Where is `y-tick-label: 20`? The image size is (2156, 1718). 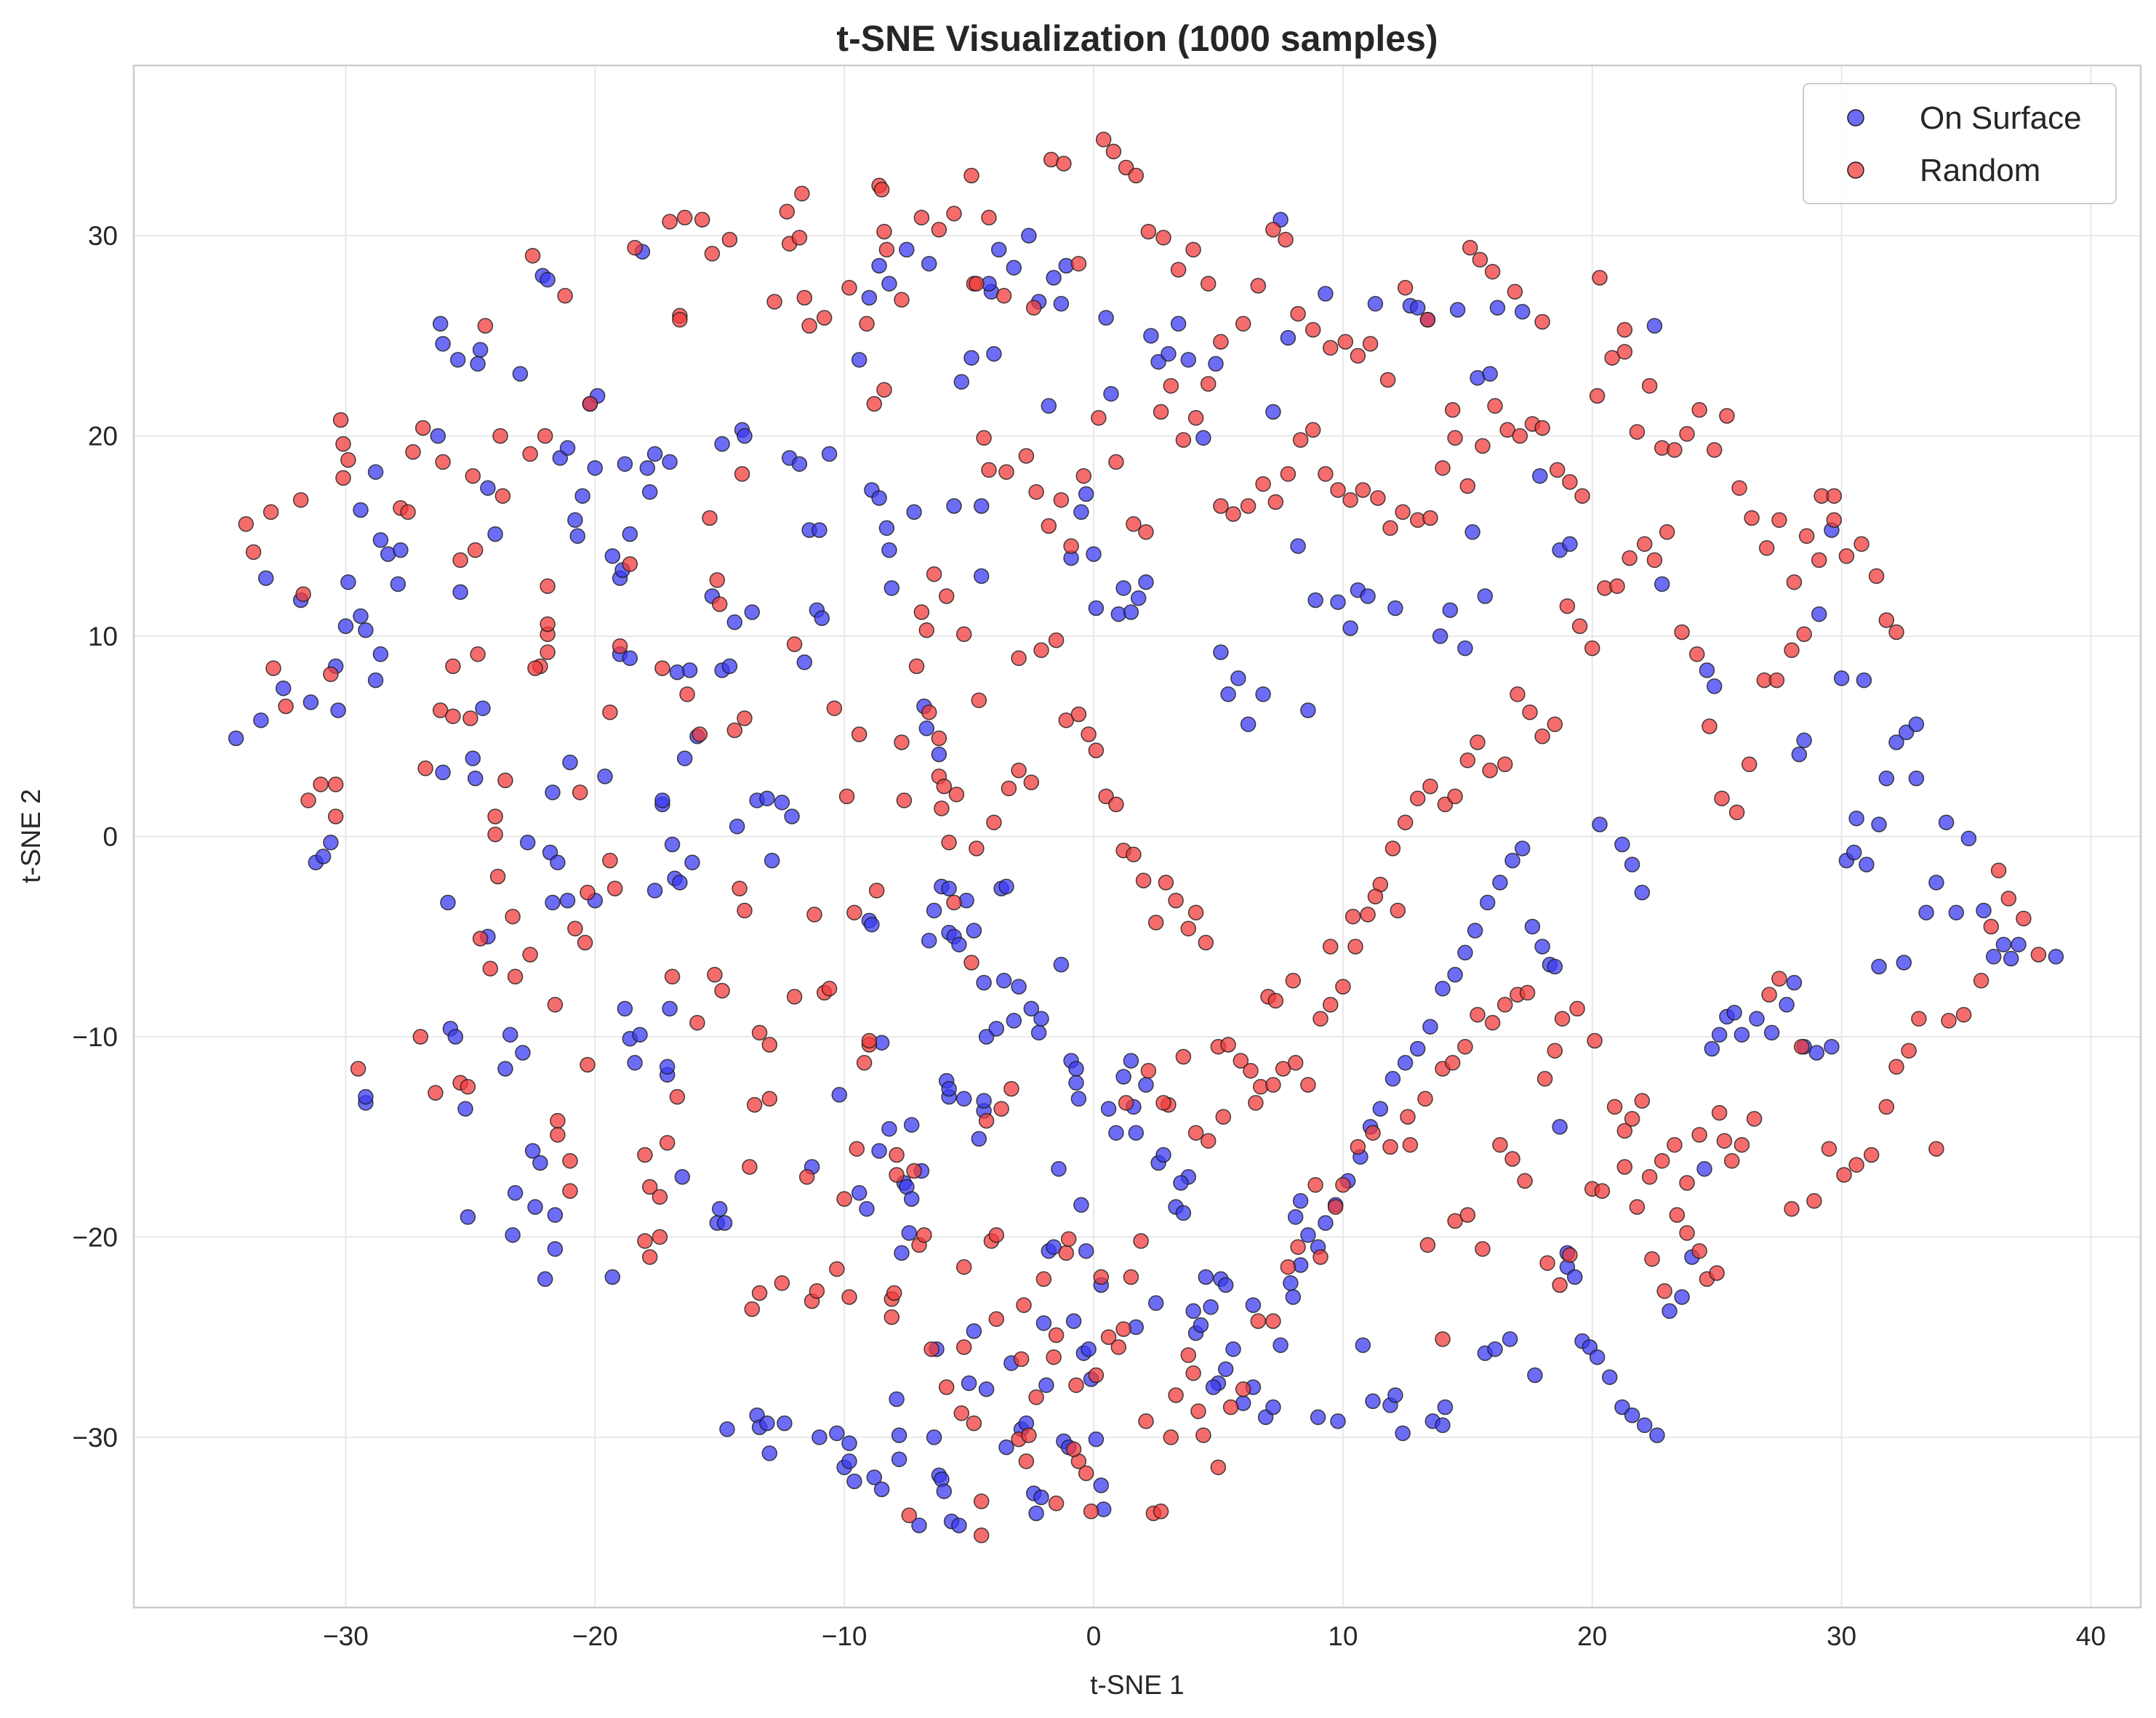 y-tick-label: 20 is located at coordinates (103, 436).